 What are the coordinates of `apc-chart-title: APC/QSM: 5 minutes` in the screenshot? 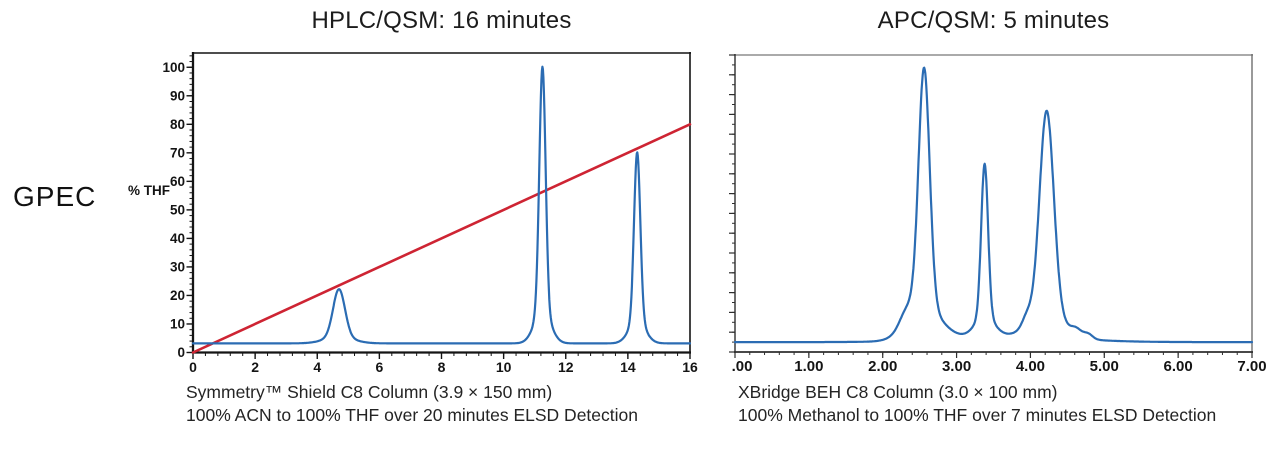 It's located at (993, 20).